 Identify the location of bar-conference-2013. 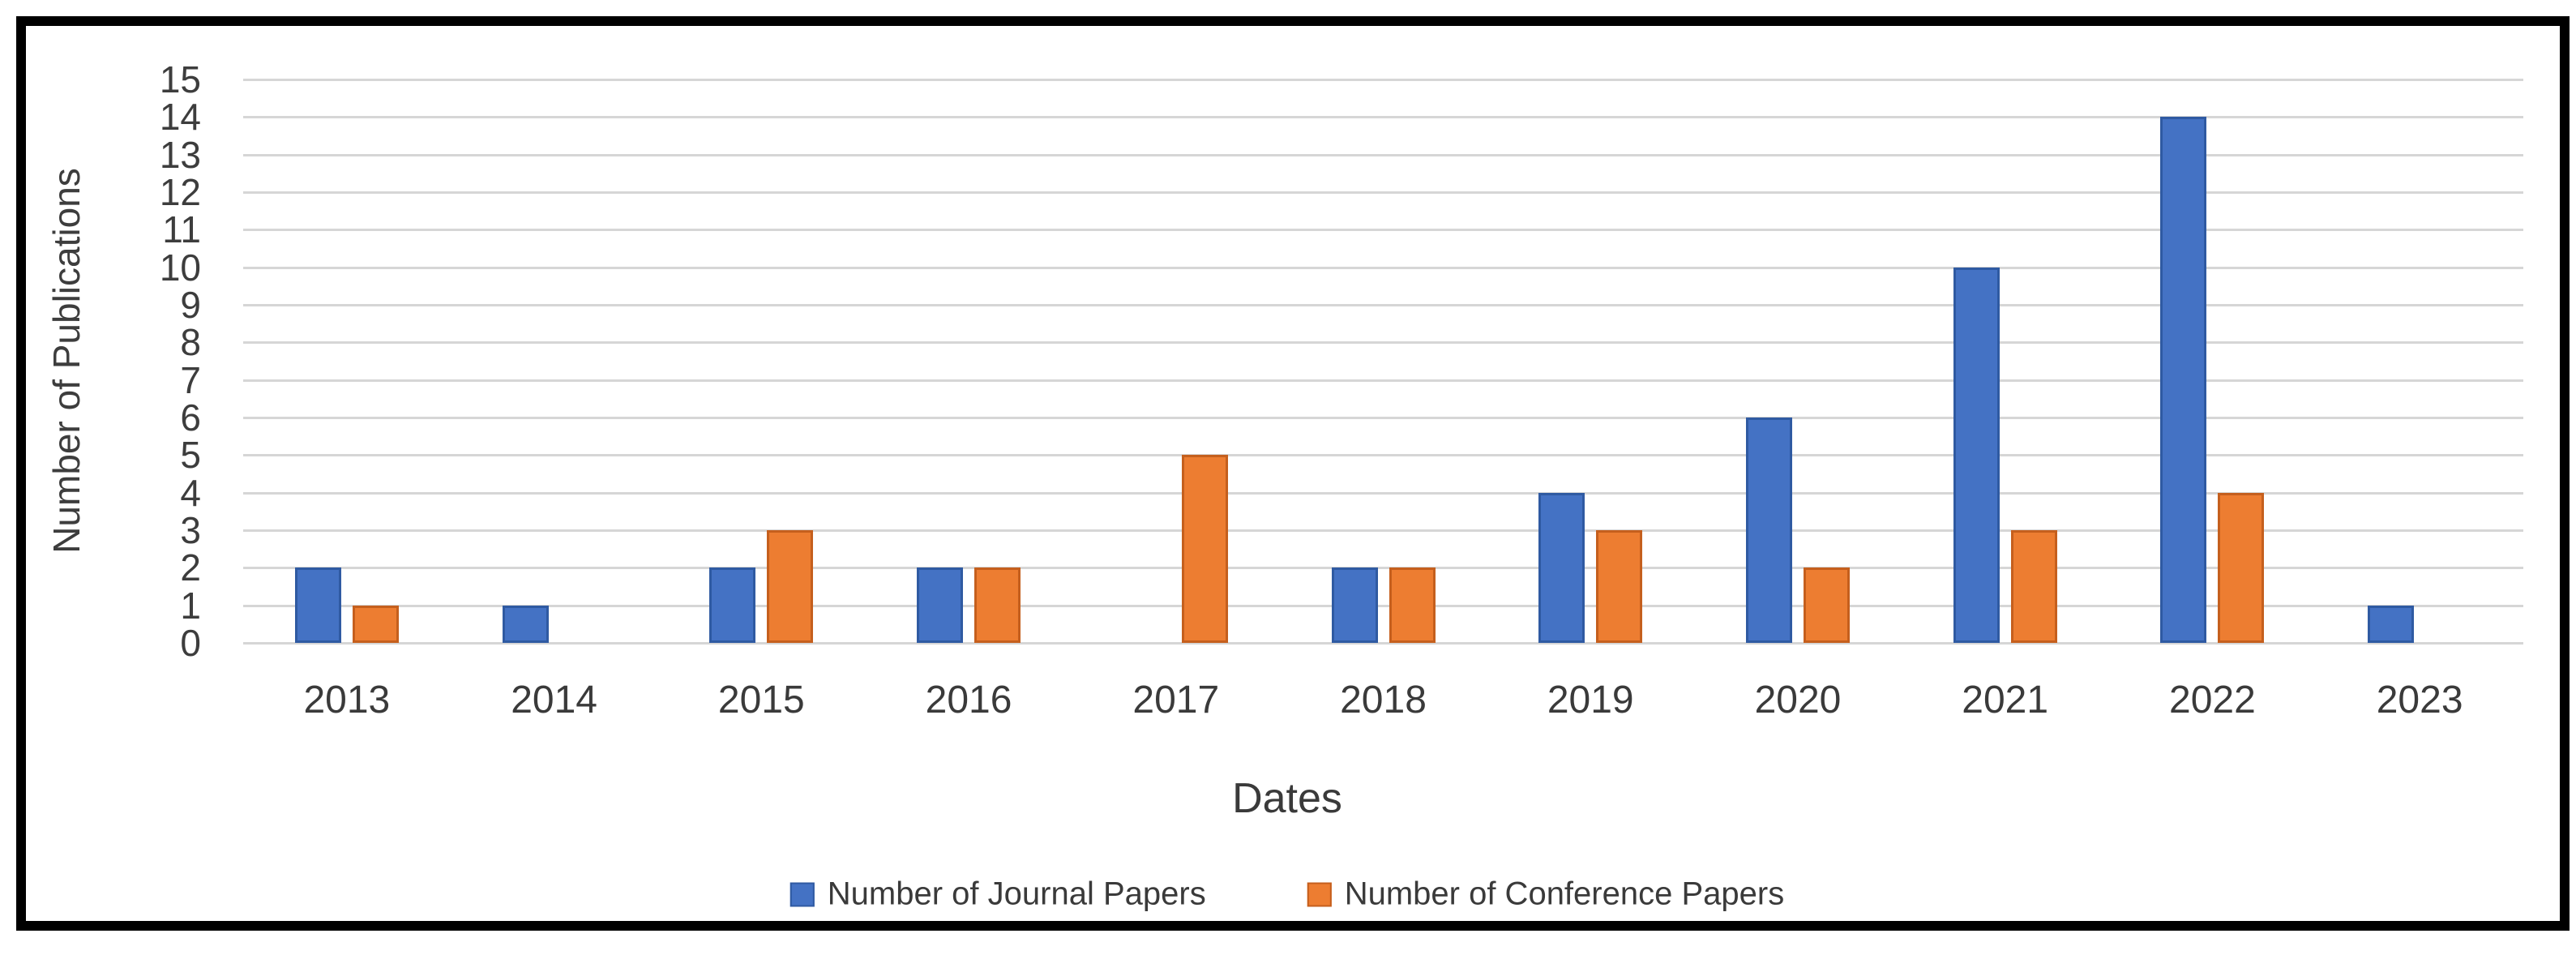
(375, 624).